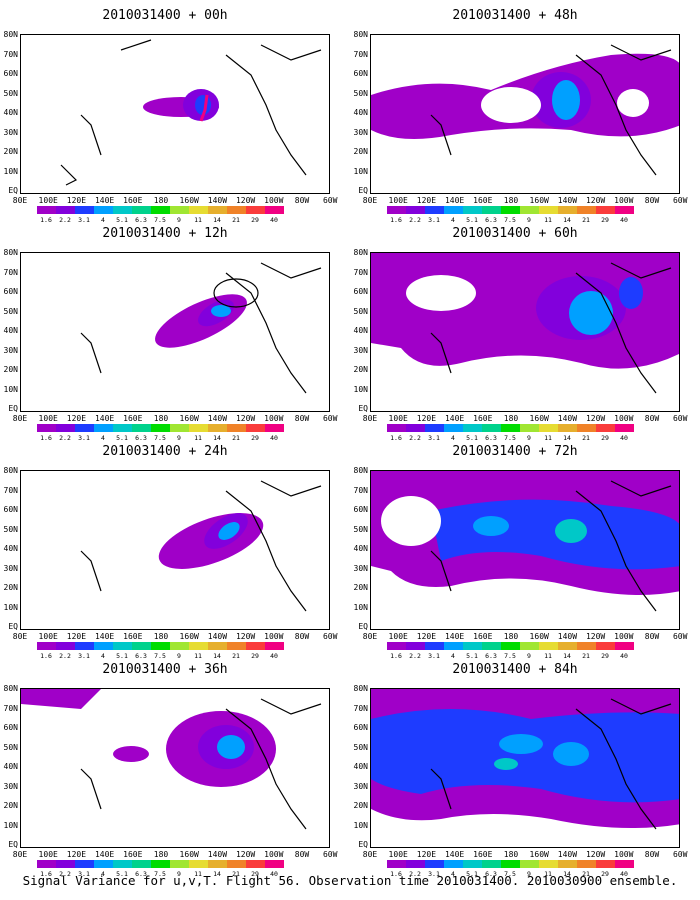 Image resolution: width=700 pixels, height=900 pixels. What do you see at coordinates (515, 233) in the screenshot?
I see `panel-title: 2010031400 + 60h` at bounding box center [515, 233].